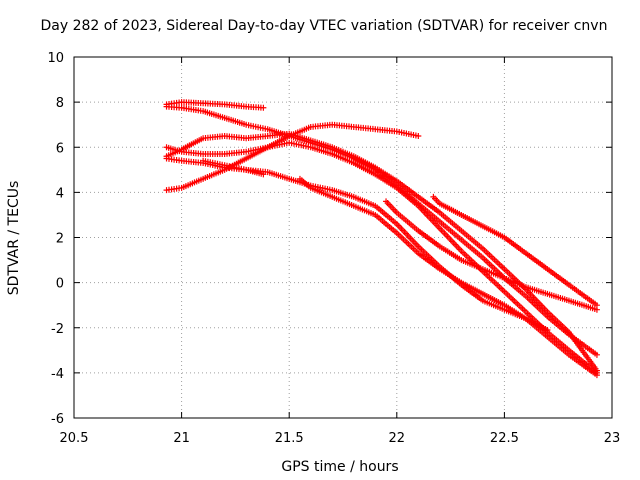 This screenshot has height=480, width=640. Describe the element at coordinates (340, 438) in the screenshot. I see `x-tick-labels: 20.5 21 21.5 22 22.5 23` at that location.